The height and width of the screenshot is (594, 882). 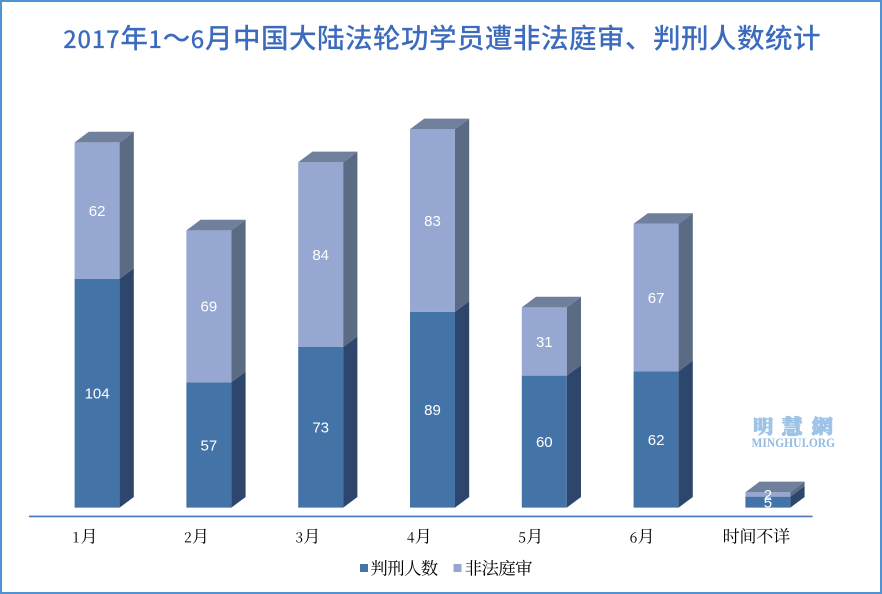 I want to click on svg-text: 5, so click(x=768, y=503).